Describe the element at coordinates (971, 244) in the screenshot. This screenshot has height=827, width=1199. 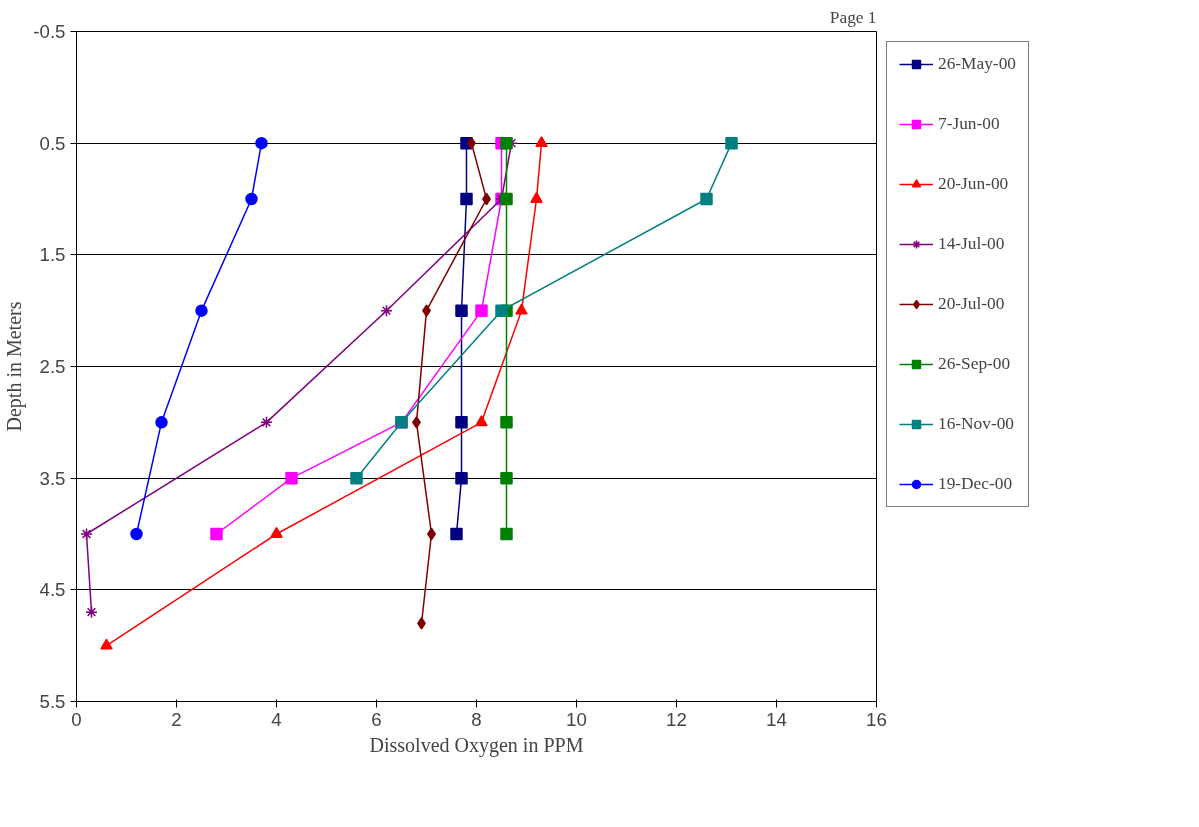
I see `legend-label: 14-Jul-00` at that location.